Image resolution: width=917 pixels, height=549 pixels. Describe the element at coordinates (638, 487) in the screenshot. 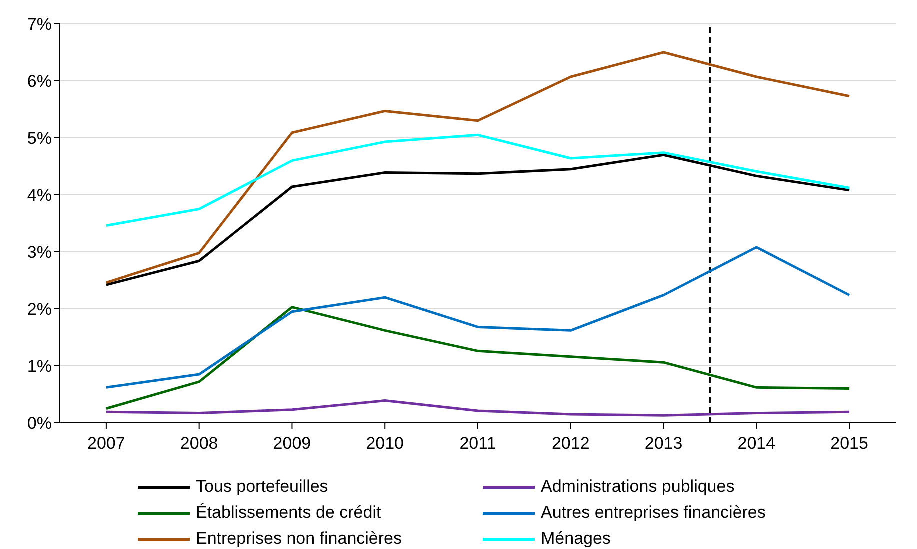

I see `legend-label: Administrations publiques` at that location.